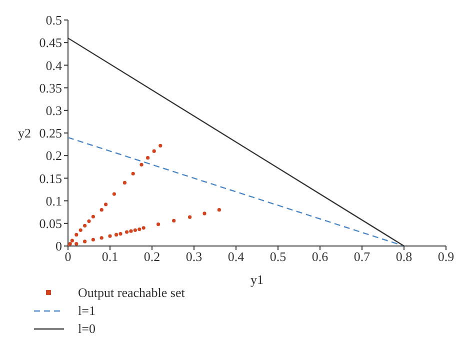 The image size is (474, 346). I want to click on y-tick-label: 0.25, so click(50, 133).